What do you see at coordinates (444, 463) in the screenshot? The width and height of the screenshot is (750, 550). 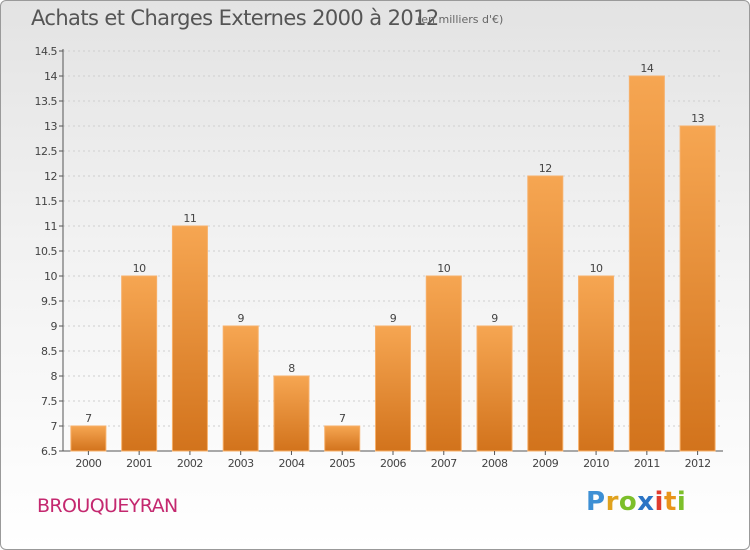 I see `x-tick-label: 2007` at bounding box center [444, 463].